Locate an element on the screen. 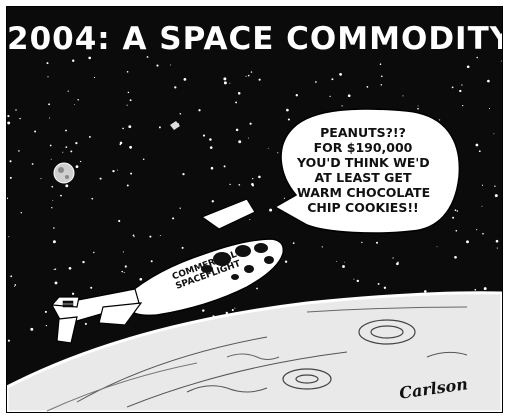 The width and height of the screenshot is (507, 417). speech-line: FOR $190,000 is located at coordinates (363, 147).